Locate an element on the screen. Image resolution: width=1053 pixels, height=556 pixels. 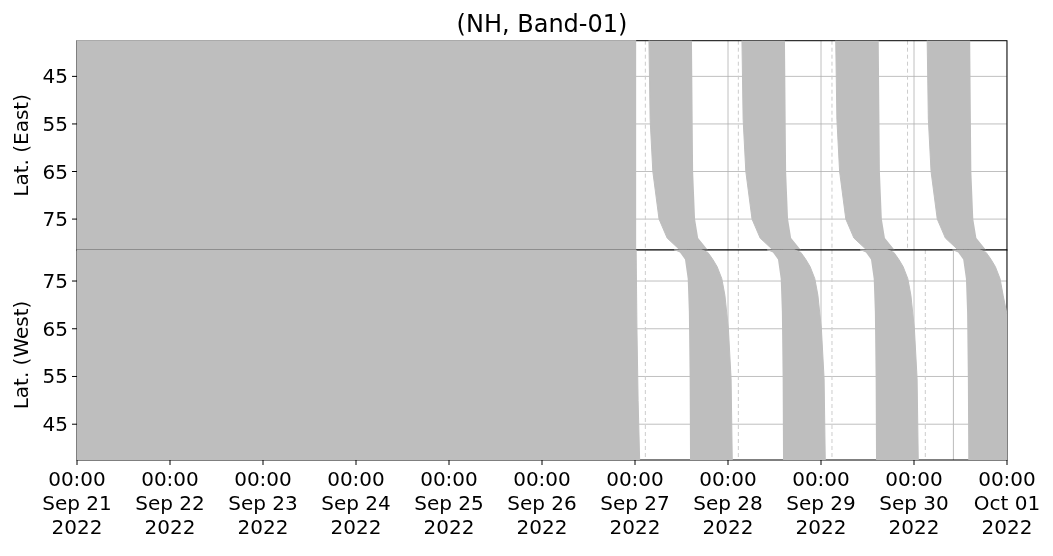
x-tick-label: 00:00 Sep 21 2022 is located at coordinates (77, 503).